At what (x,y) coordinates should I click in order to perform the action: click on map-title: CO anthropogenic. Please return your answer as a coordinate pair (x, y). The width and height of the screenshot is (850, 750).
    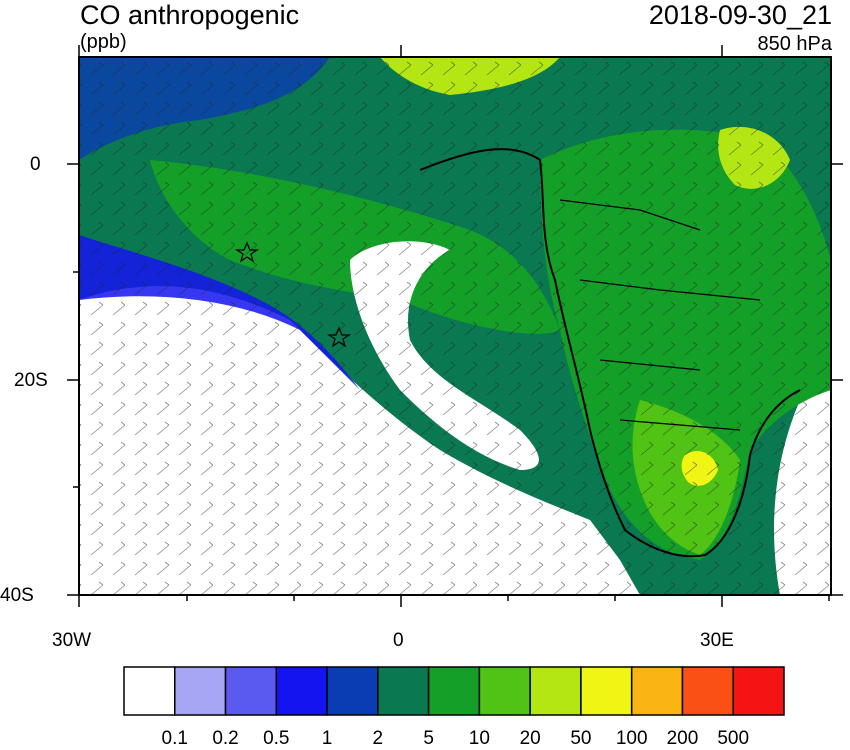
    Looking at the image, I should click on (190, 15).